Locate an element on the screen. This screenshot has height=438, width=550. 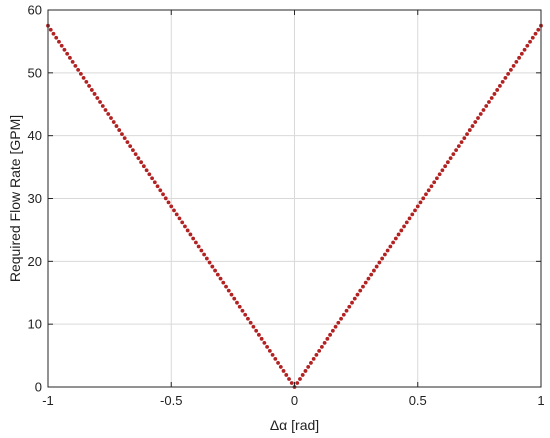
y-tick-label: 20 is located at coordinates (35, 261).